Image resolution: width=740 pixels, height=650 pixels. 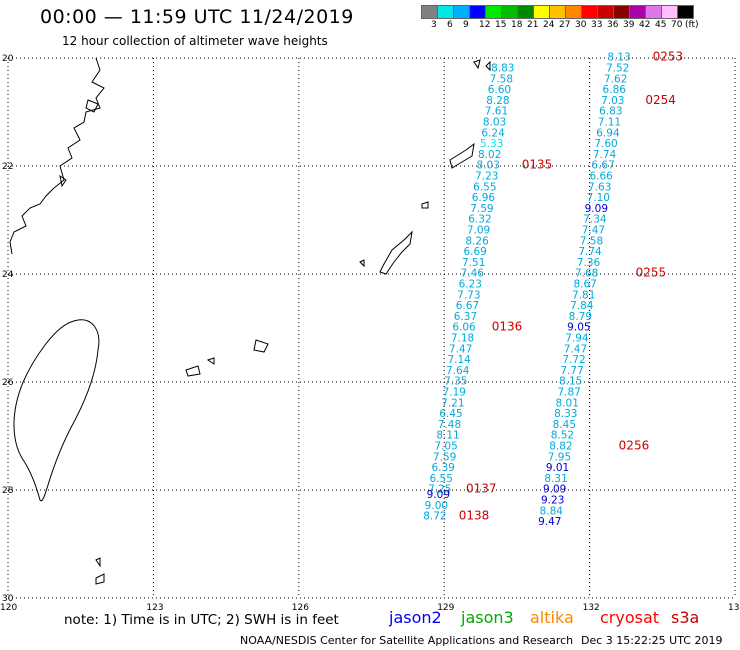 I want to click on wave-height-value: 7.64, so click(x=458, y=371).